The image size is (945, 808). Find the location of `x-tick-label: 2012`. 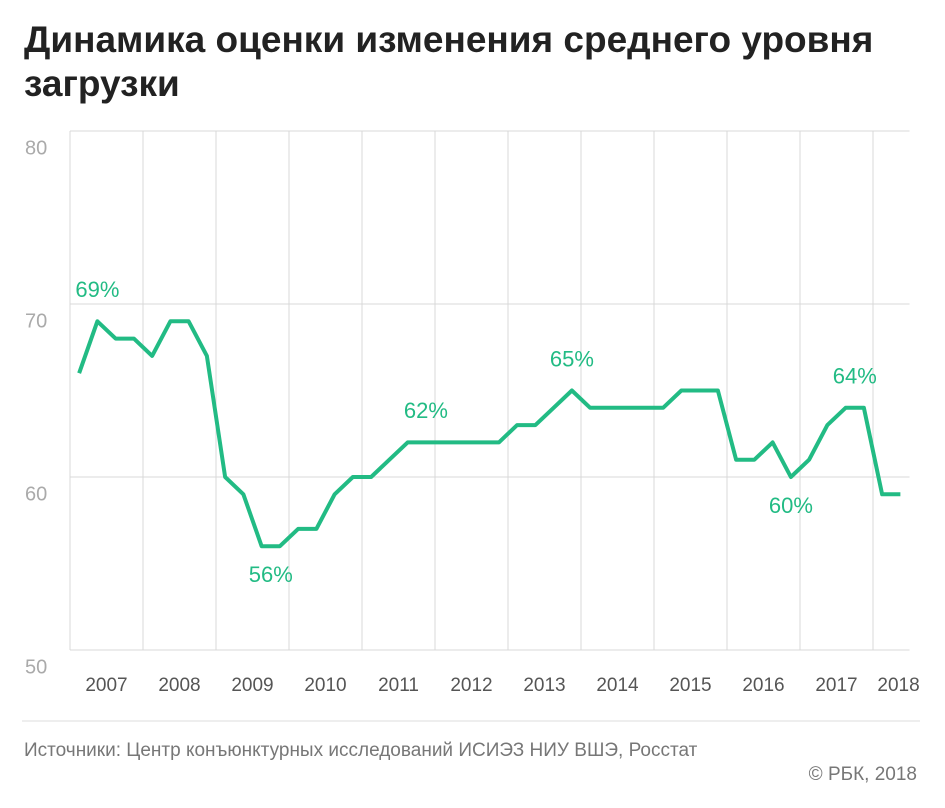

x-tick-label: 2012 is located at coordinates (471, 685).